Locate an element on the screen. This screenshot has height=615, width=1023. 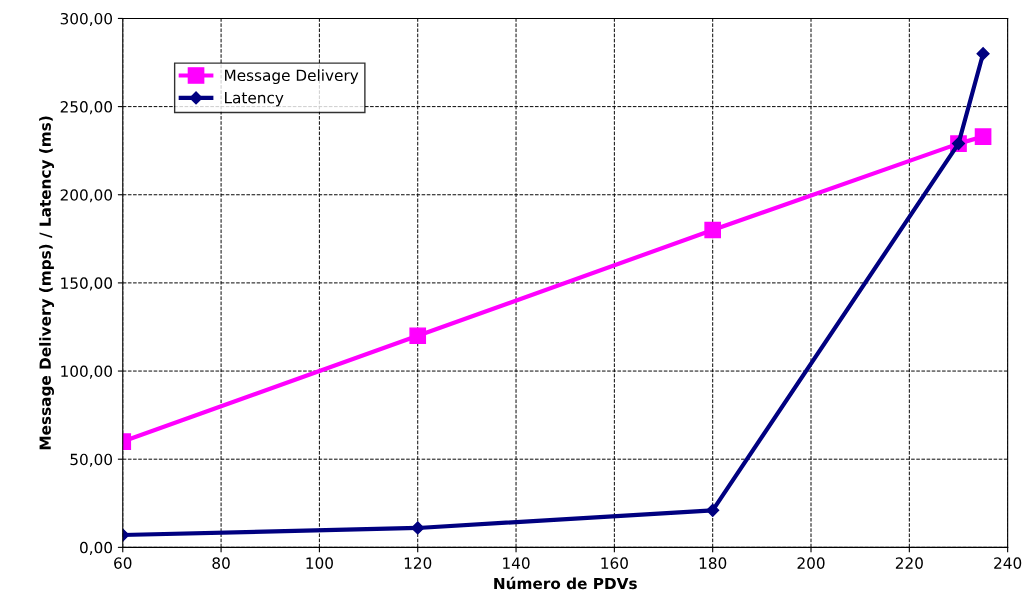
x-tick-label: 200 is located at coordinates (811, 563).